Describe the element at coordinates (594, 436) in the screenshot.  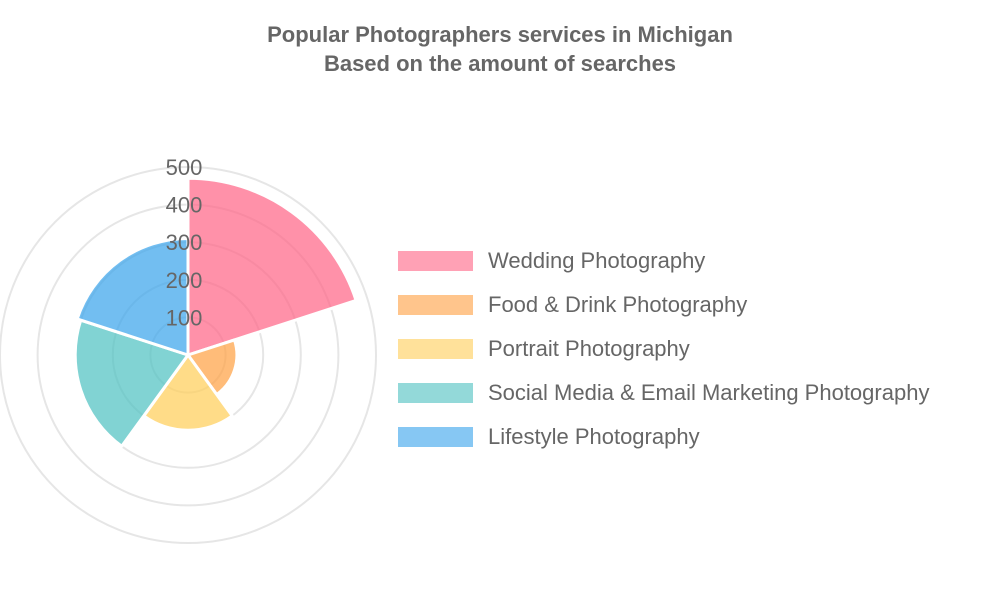
I see `legend-label: Lifestyle Photography` at that location.